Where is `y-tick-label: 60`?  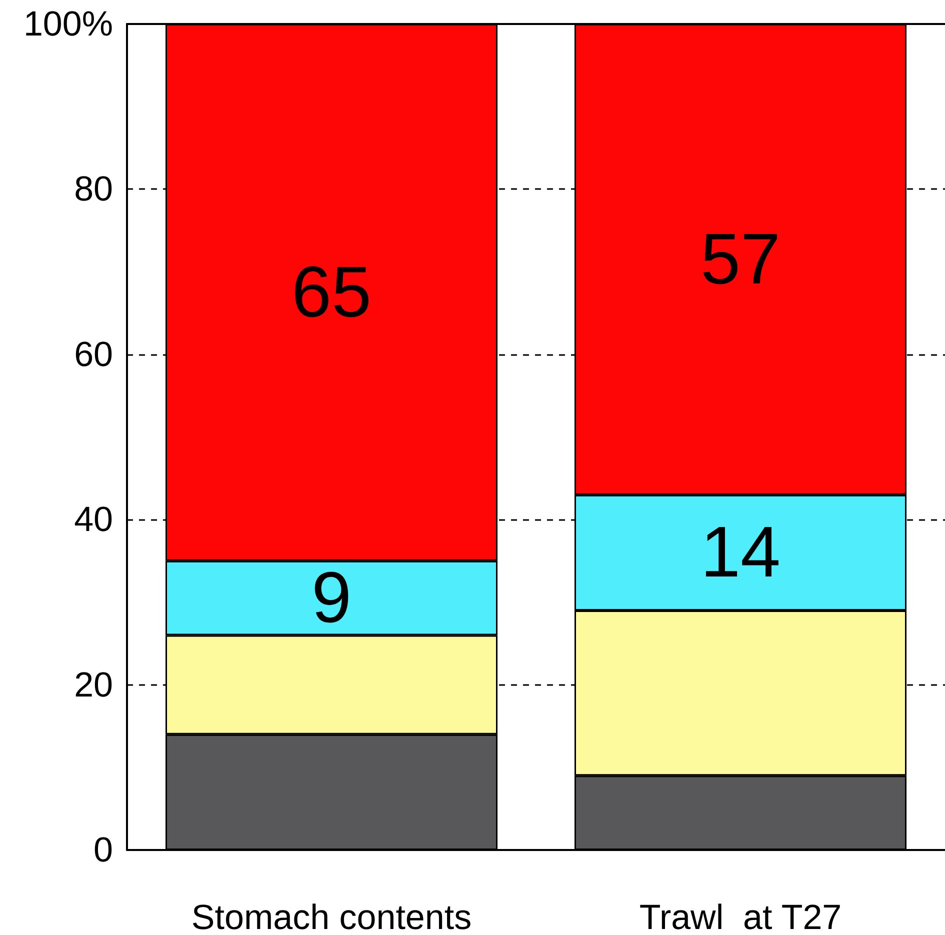
y-tick-label: 60 is located at coordinates (93, 354).